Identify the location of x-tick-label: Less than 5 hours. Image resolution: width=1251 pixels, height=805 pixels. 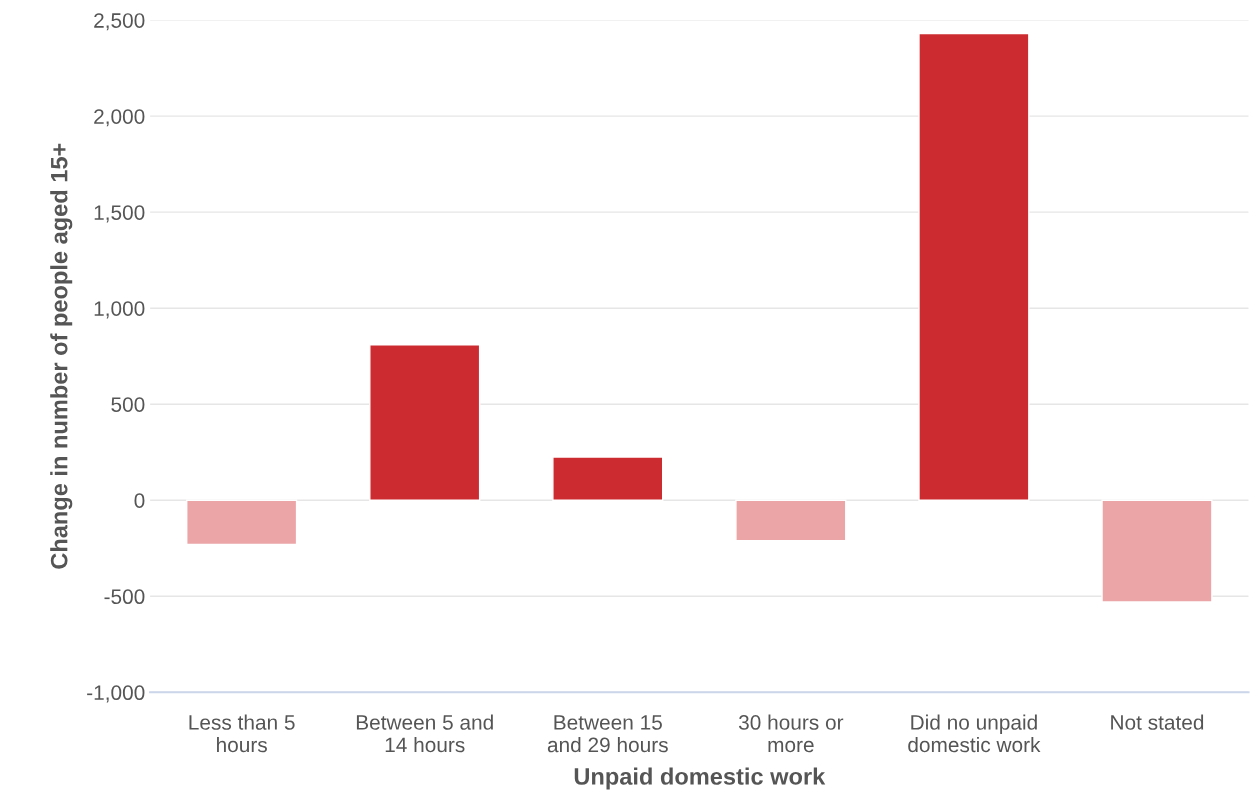
(242, 733).